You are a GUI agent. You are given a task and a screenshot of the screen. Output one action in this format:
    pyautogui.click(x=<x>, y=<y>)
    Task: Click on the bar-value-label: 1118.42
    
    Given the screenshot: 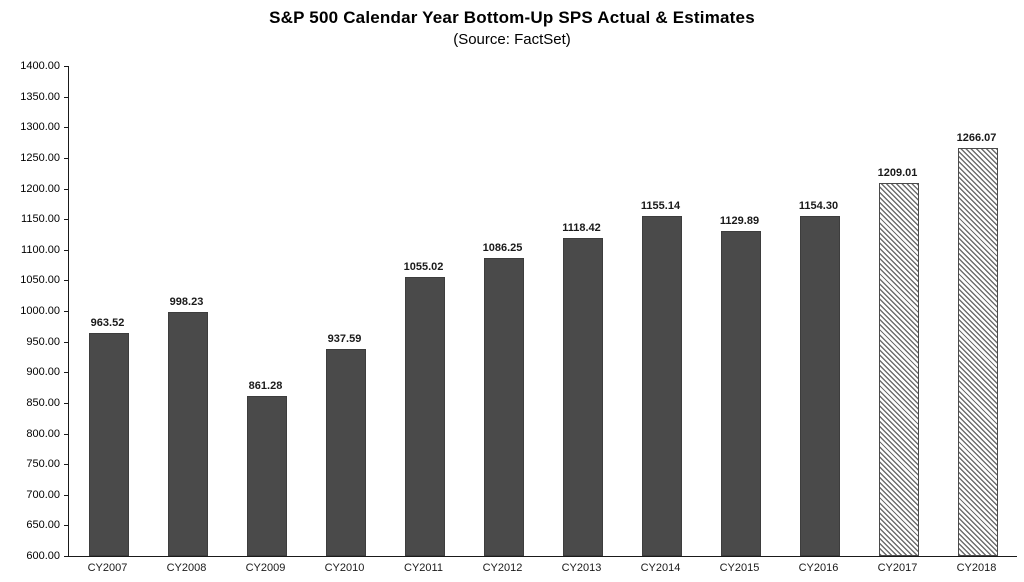 What is the action you would take?
    pyautogui.click(x=581, y=228)
    